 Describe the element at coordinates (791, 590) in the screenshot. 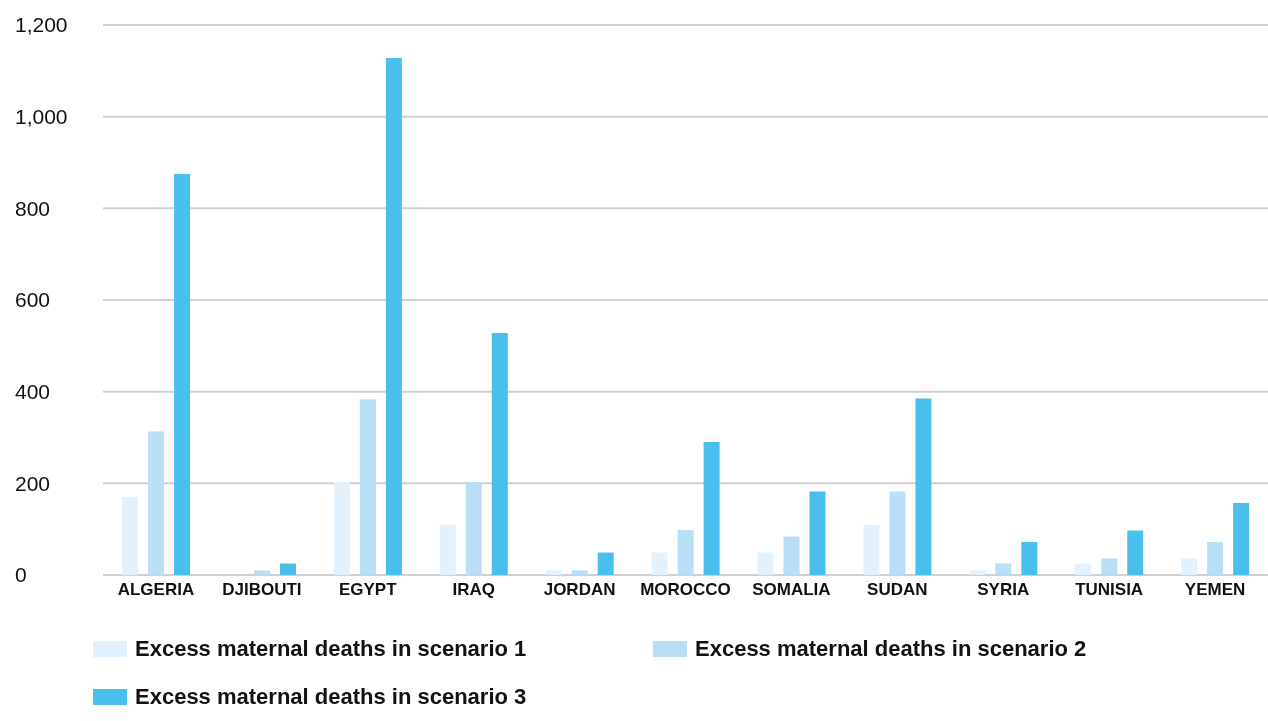

I see `x-tick-label: SOMALIA` at that location.